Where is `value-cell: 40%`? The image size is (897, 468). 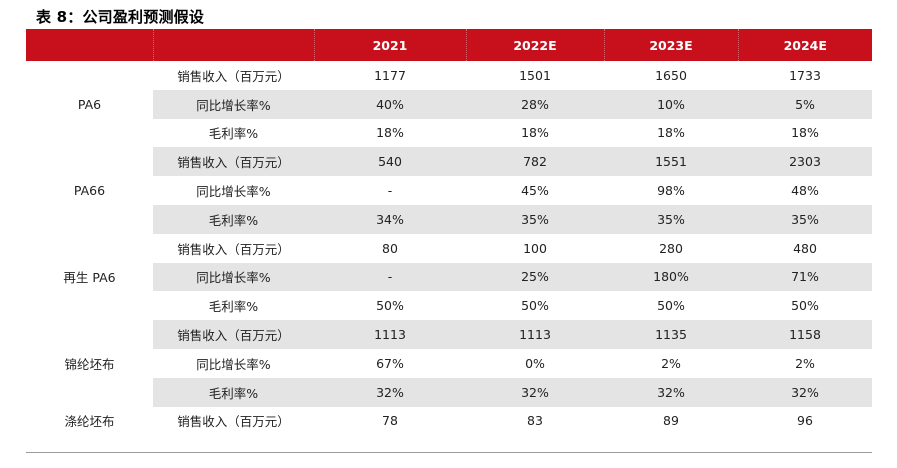 value-cell: 40% is located at coordinates (390, 104).